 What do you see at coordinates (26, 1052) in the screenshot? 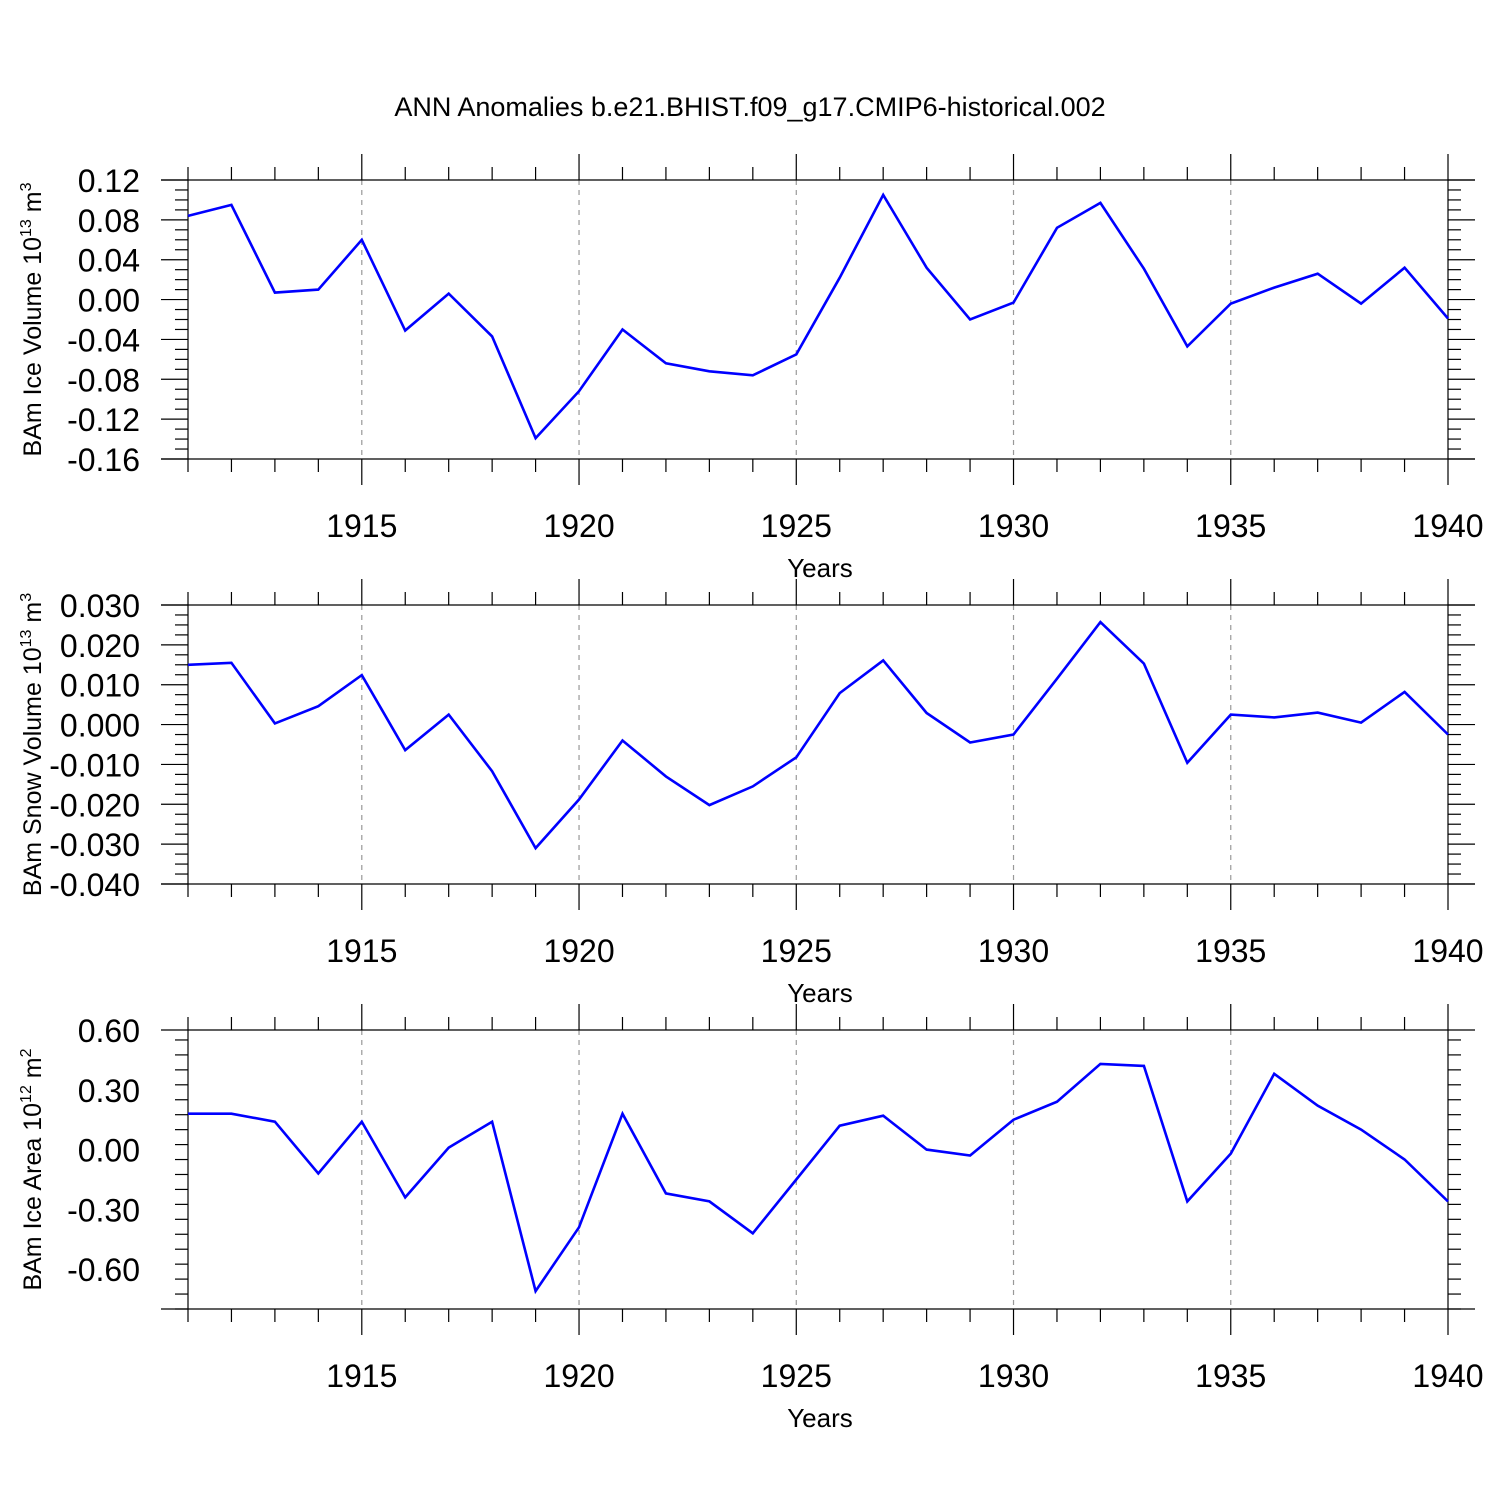
I see `y-axis-label-ylabel-unit-exp: 2` at bounding box center [26, 1052].